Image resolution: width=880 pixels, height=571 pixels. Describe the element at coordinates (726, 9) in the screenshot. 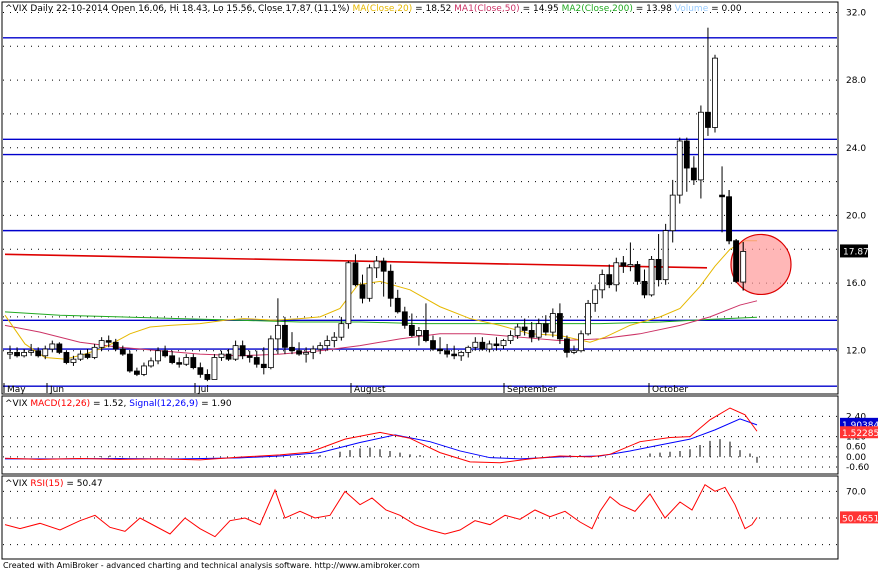

I see `volume-value: = 0.00` at that location.